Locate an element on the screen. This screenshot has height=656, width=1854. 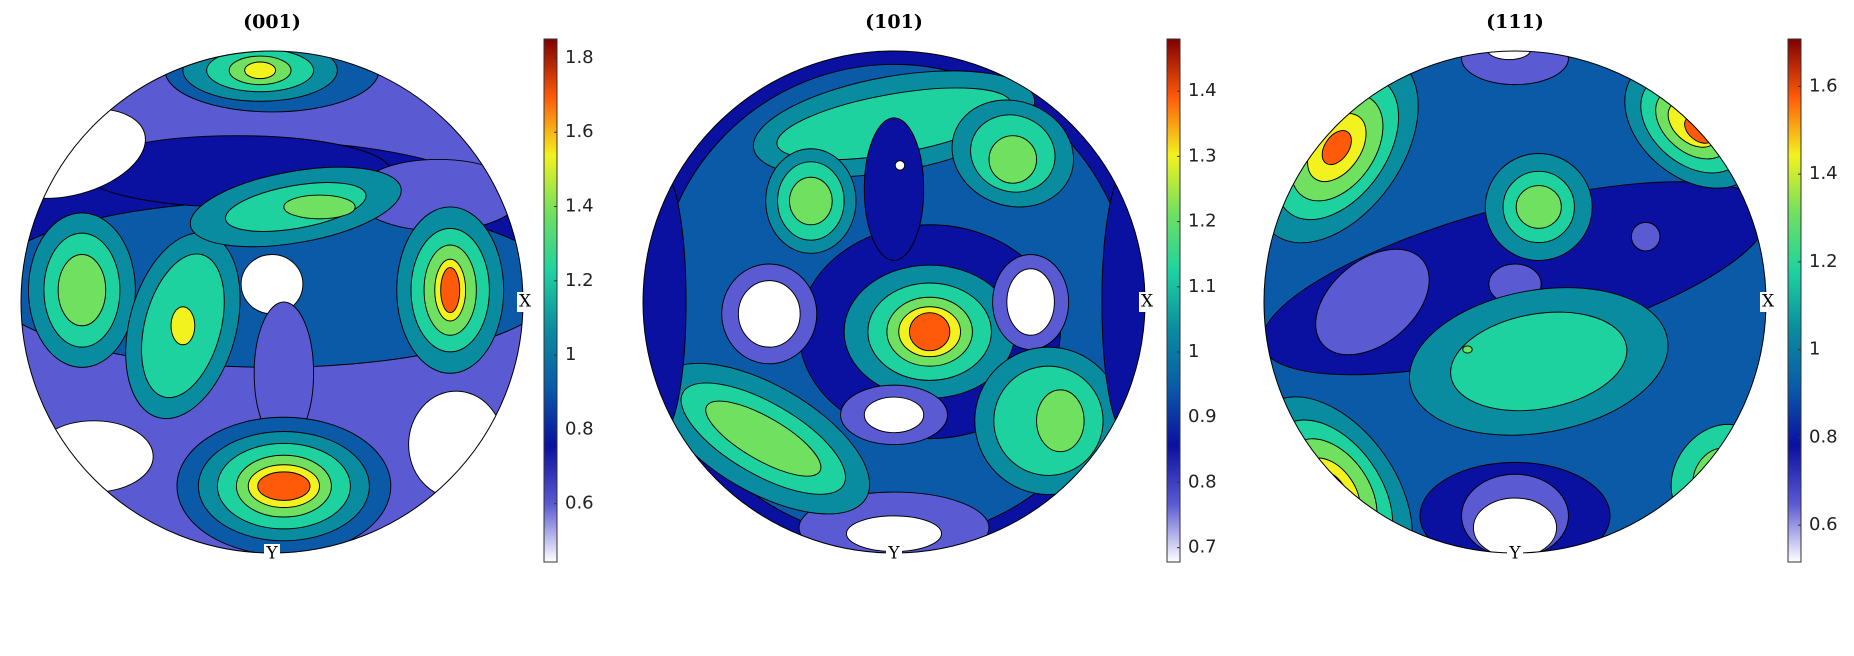
panel-title: (101) is located at coordinates (894, 22).